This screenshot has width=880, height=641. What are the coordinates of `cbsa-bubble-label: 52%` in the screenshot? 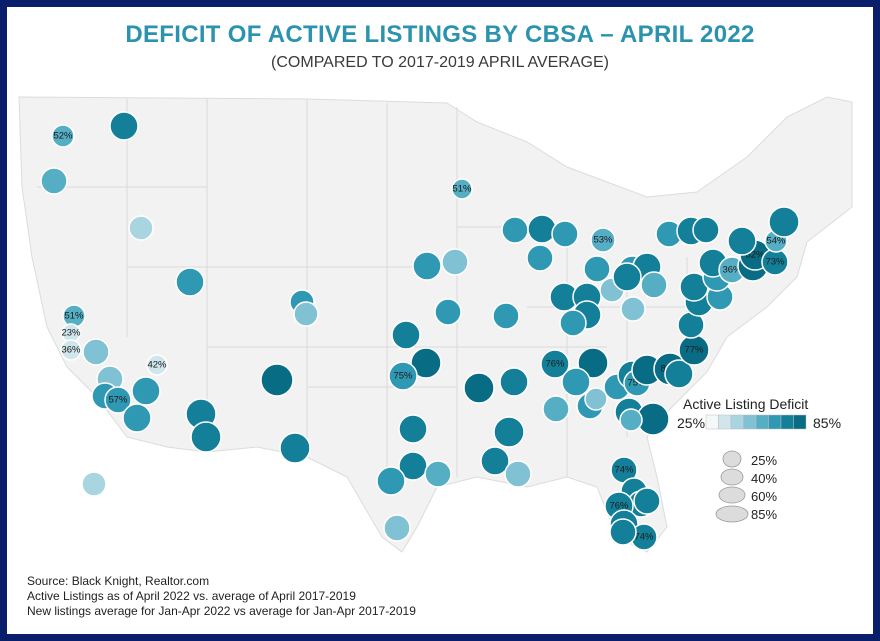 It's located at (63, 136).